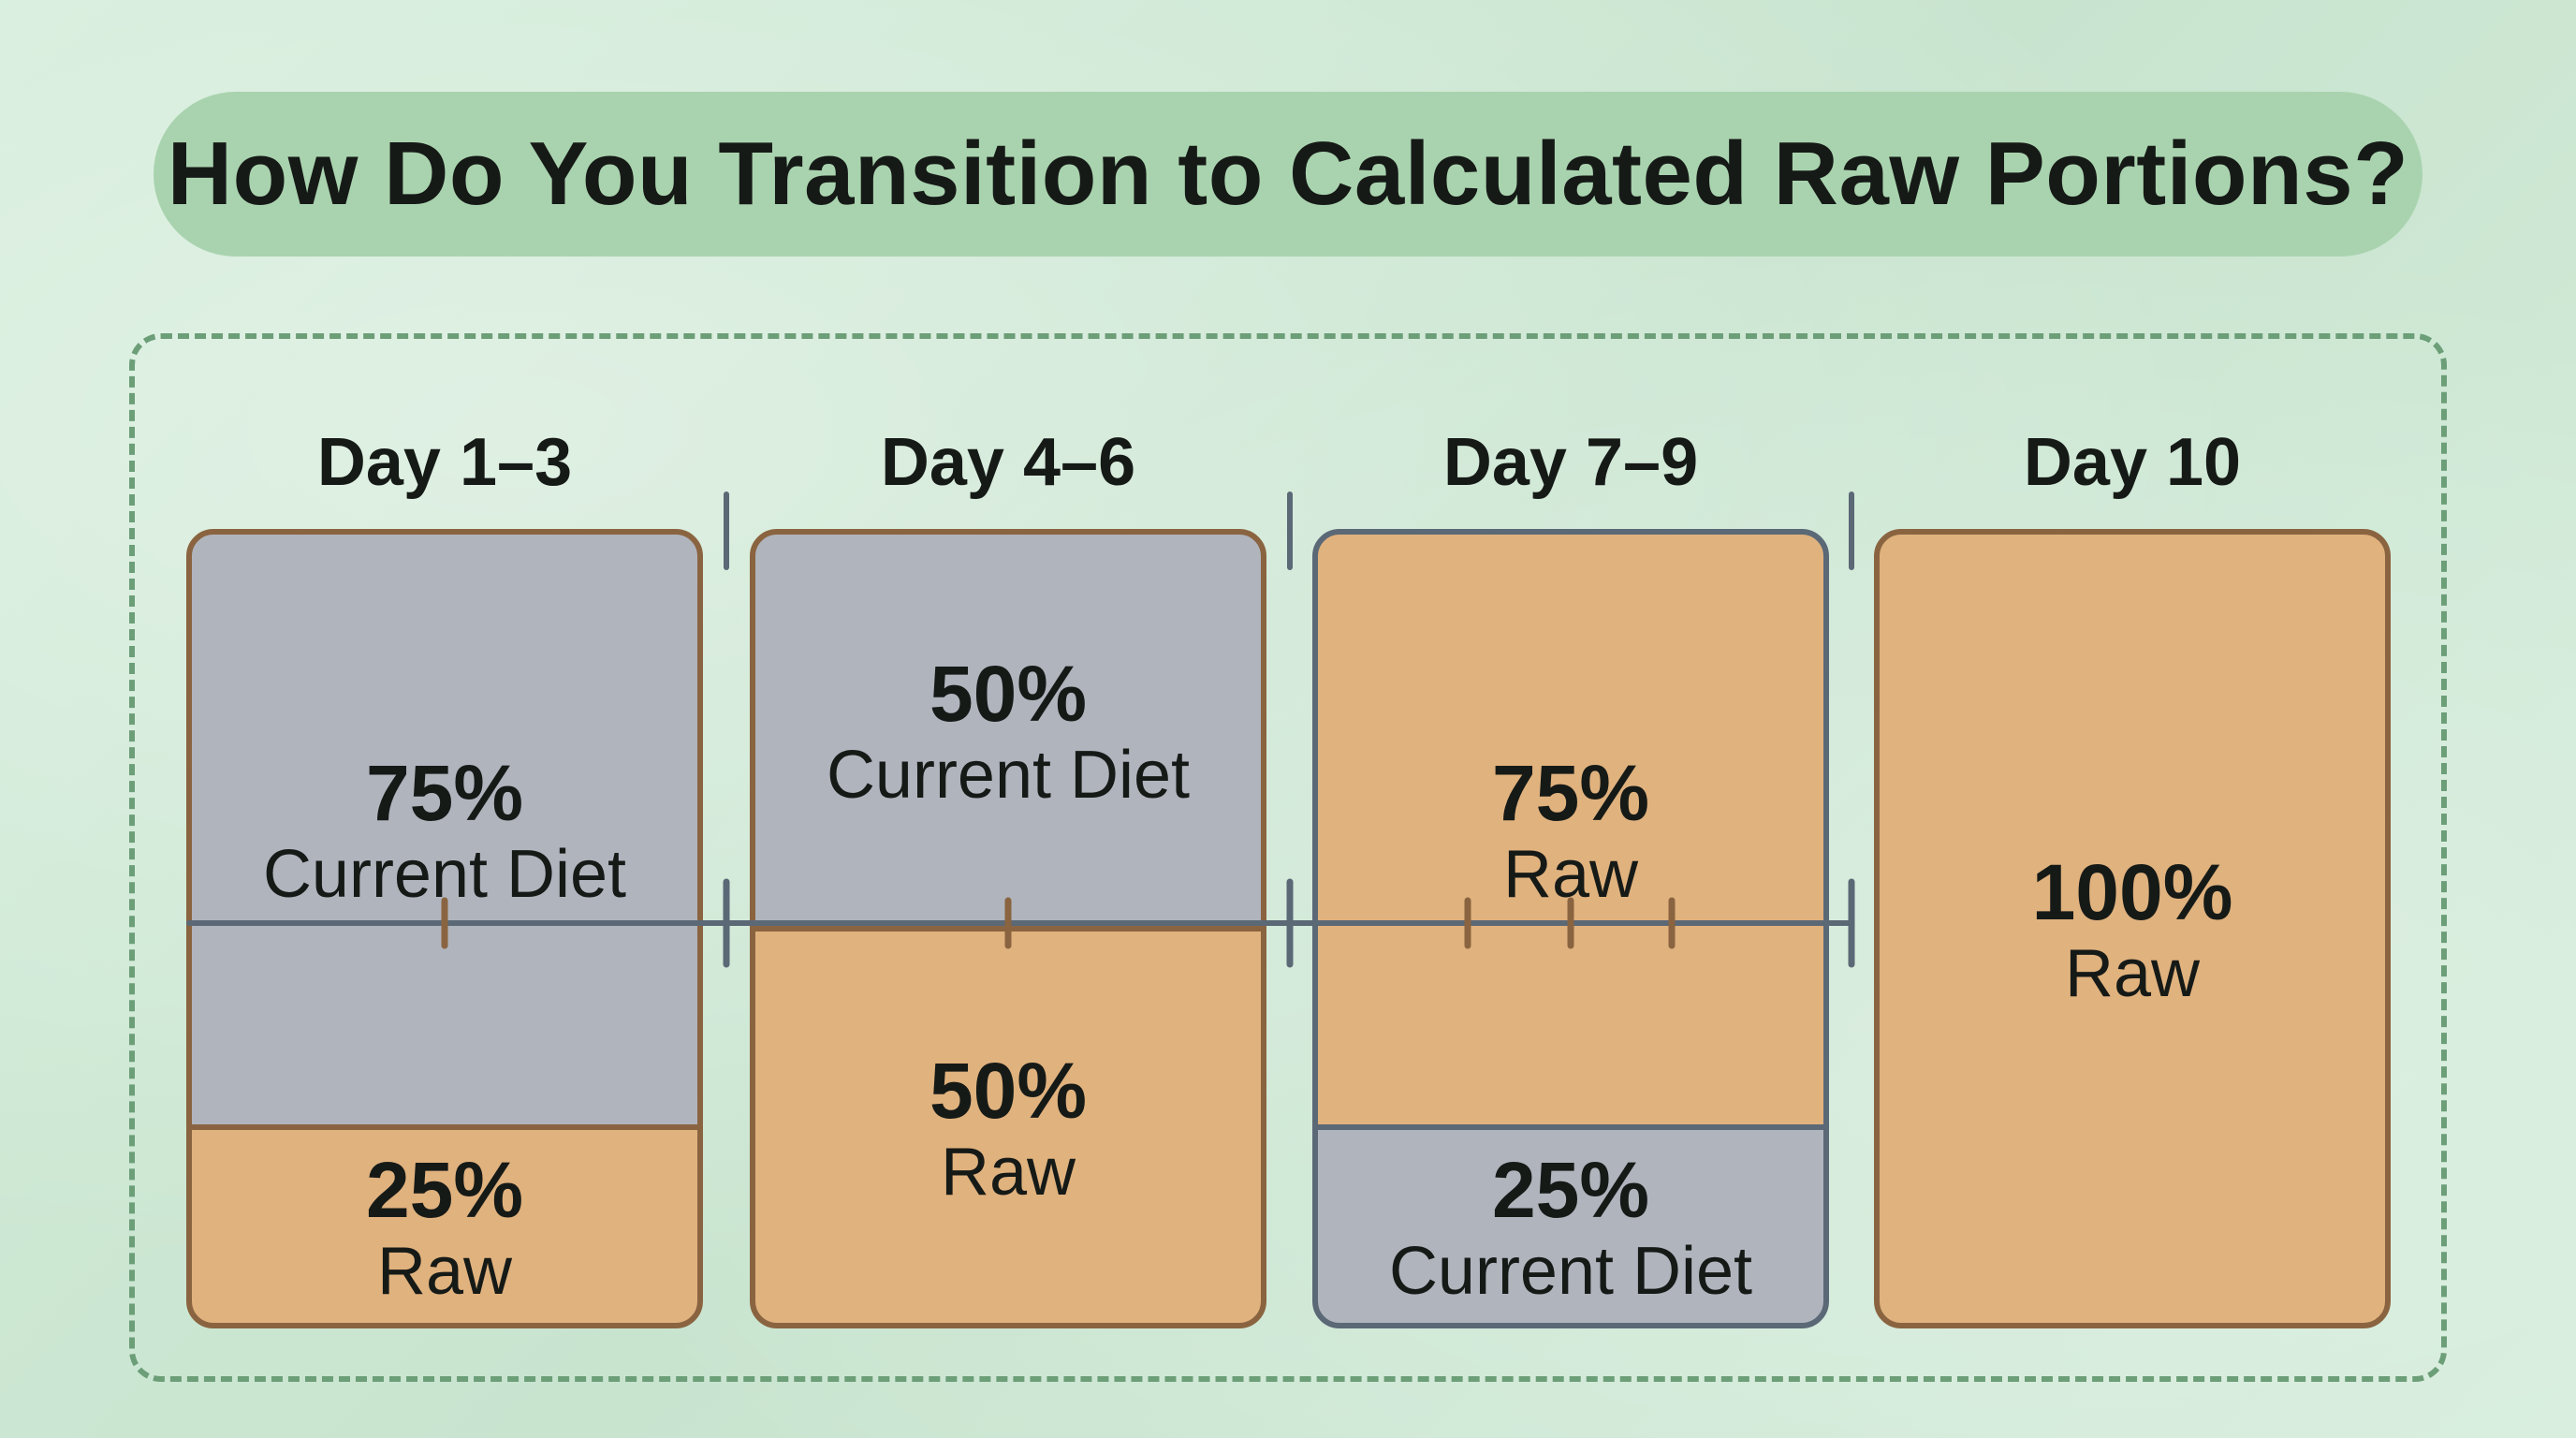  Describe the element at coordinates (2132, 462) in the screenshot. I see `column-label: Day 10` at that location.